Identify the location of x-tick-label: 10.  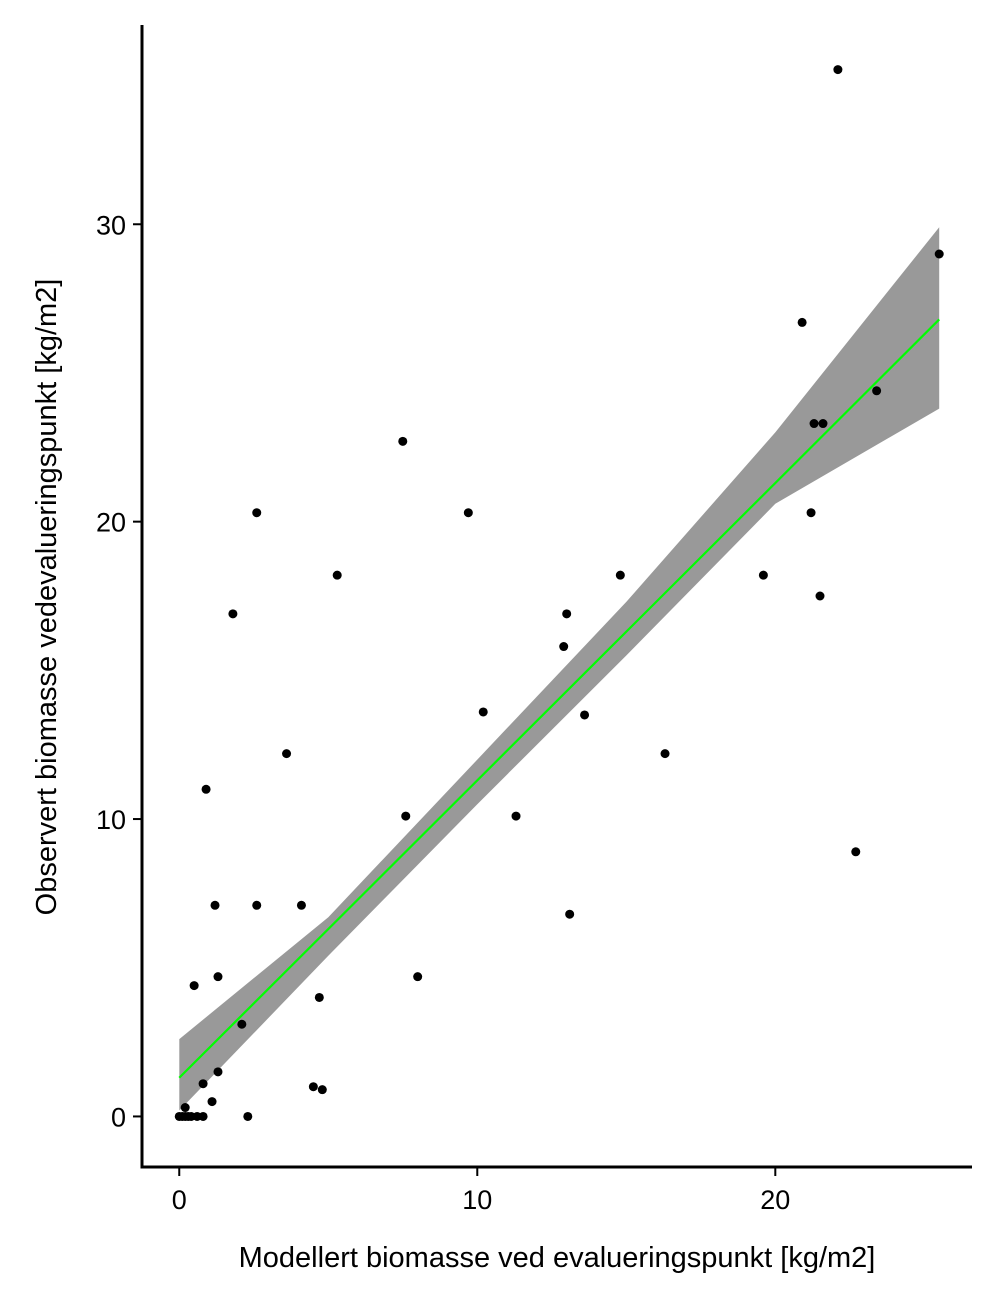
(477, 1200).